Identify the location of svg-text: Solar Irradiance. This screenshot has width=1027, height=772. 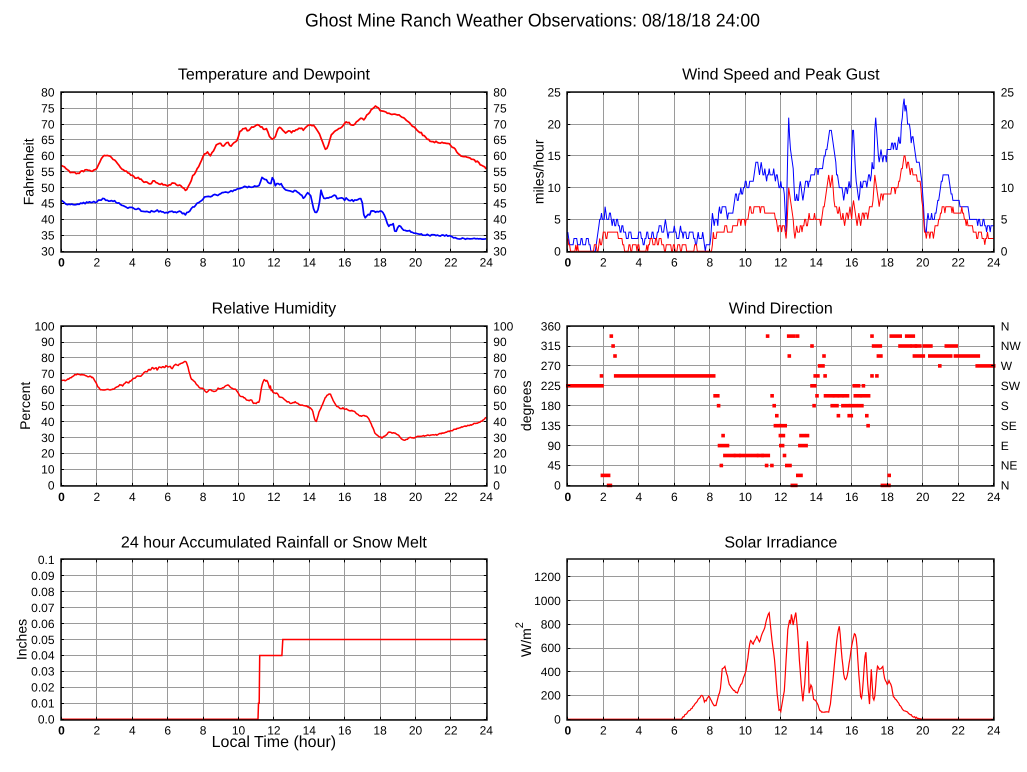
(780, 542).